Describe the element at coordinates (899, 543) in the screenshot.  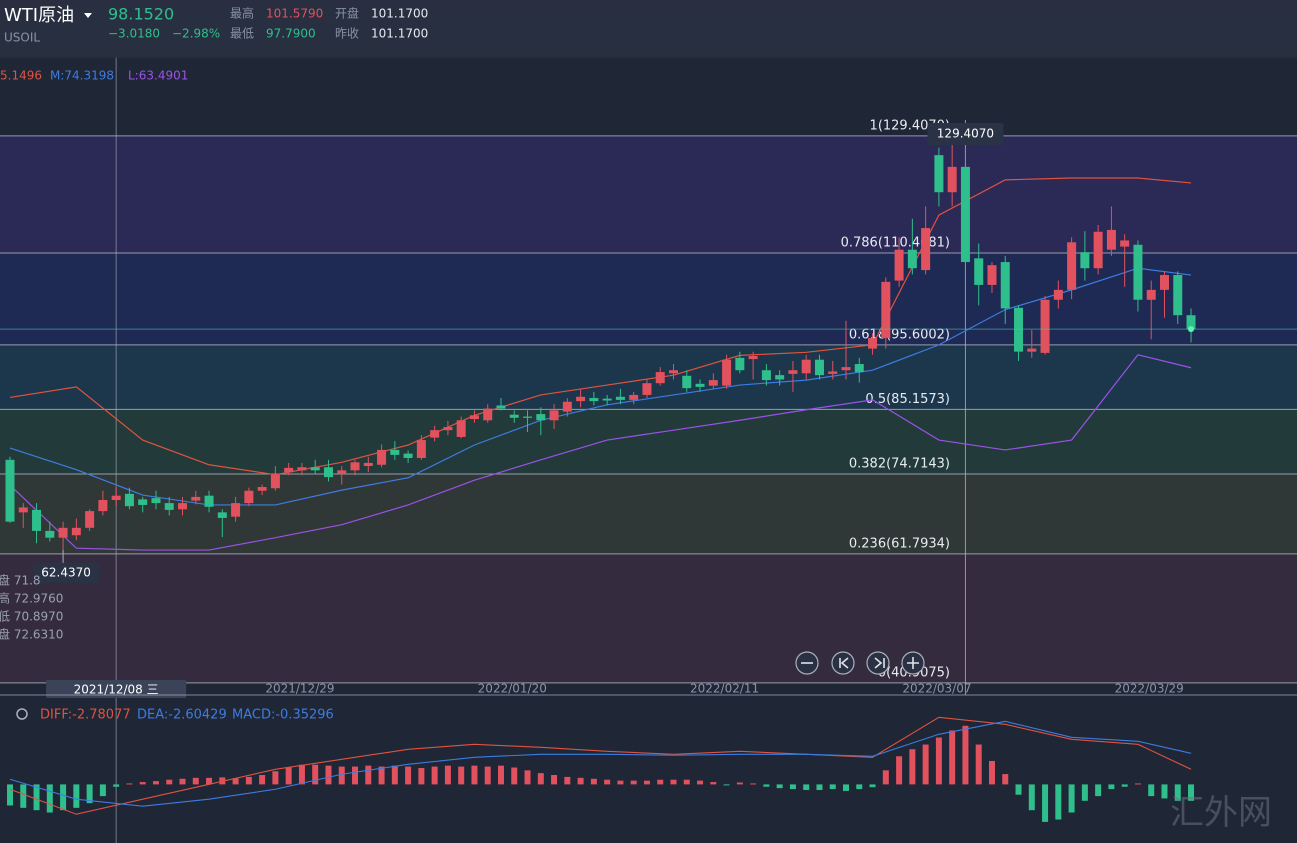
I see `fib-label: 0.236(61.7934)` at that location.